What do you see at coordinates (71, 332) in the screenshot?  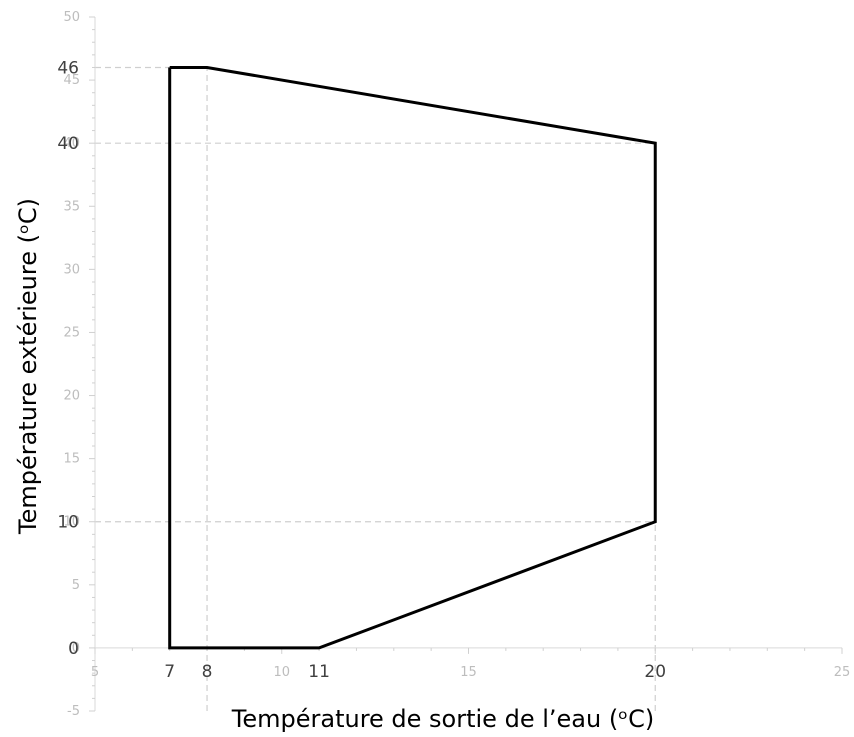 I see `y-tick-label: 25` at bounding box center [71, 332].